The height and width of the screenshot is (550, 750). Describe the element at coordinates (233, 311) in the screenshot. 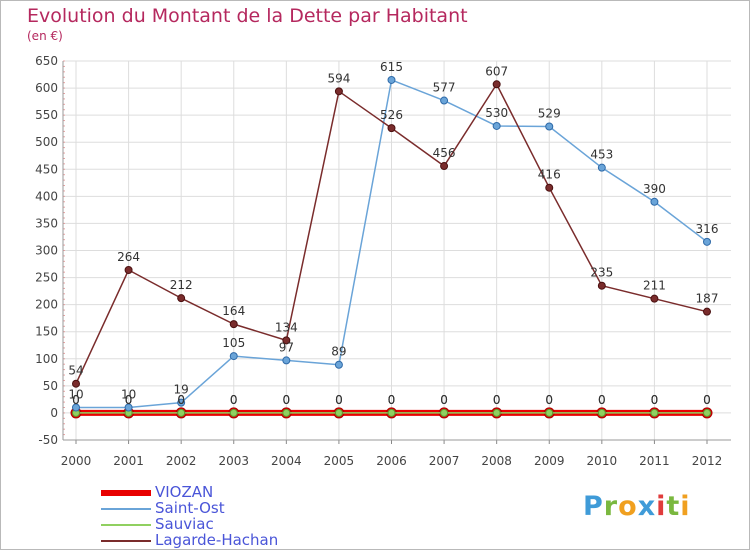

I see `data-label-lagarde-hachan: 164` at that location.